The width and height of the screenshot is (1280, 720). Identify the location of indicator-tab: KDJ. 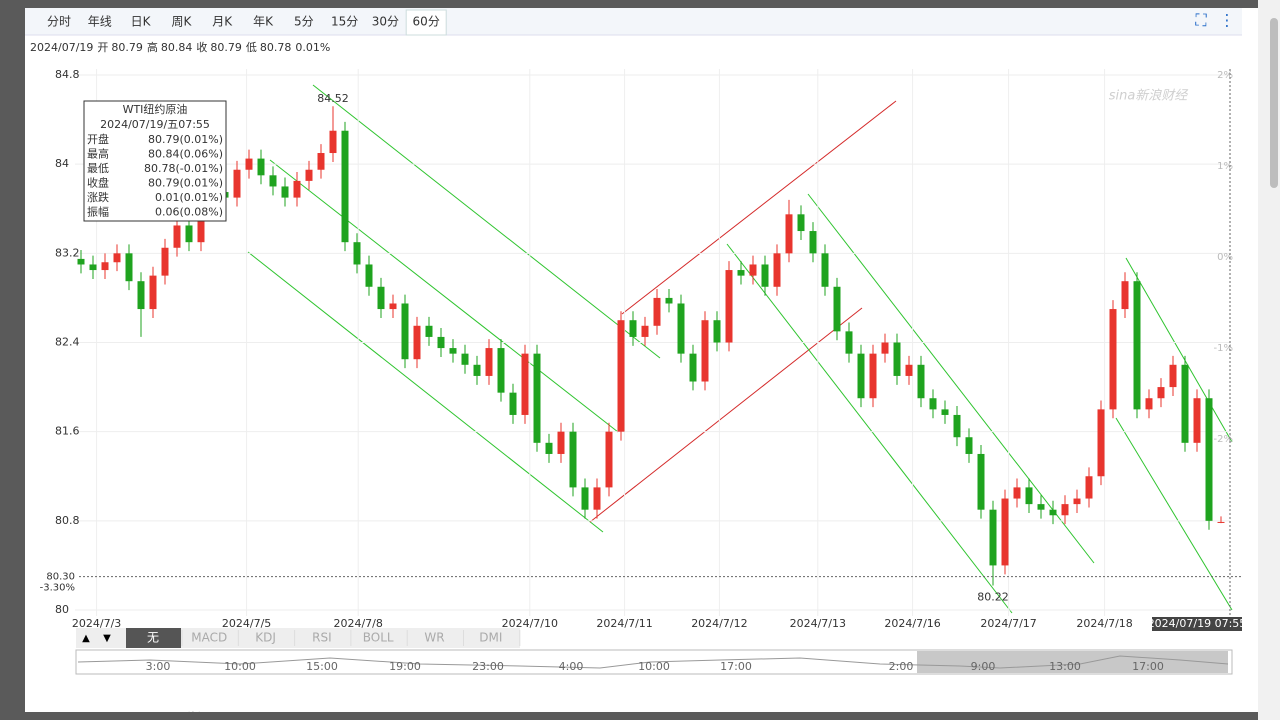
(265, 638).